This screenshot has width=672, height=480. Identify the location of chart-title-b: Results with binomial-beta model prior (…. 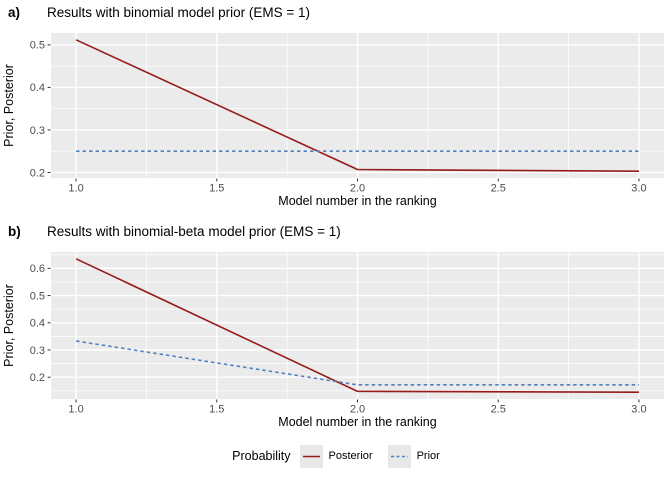
(194, 231).